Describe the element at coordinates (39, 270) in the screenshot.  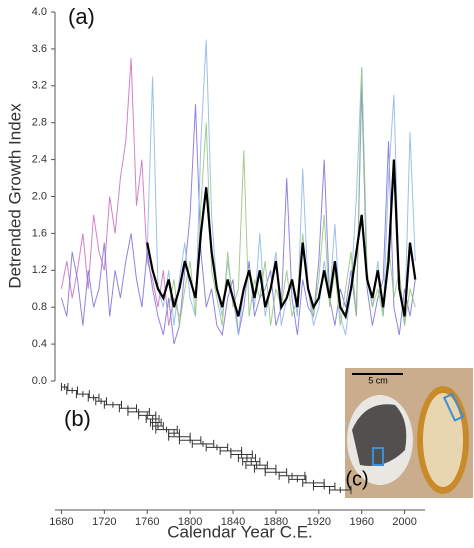
I see `y-tick-label: 1.2` at that location.